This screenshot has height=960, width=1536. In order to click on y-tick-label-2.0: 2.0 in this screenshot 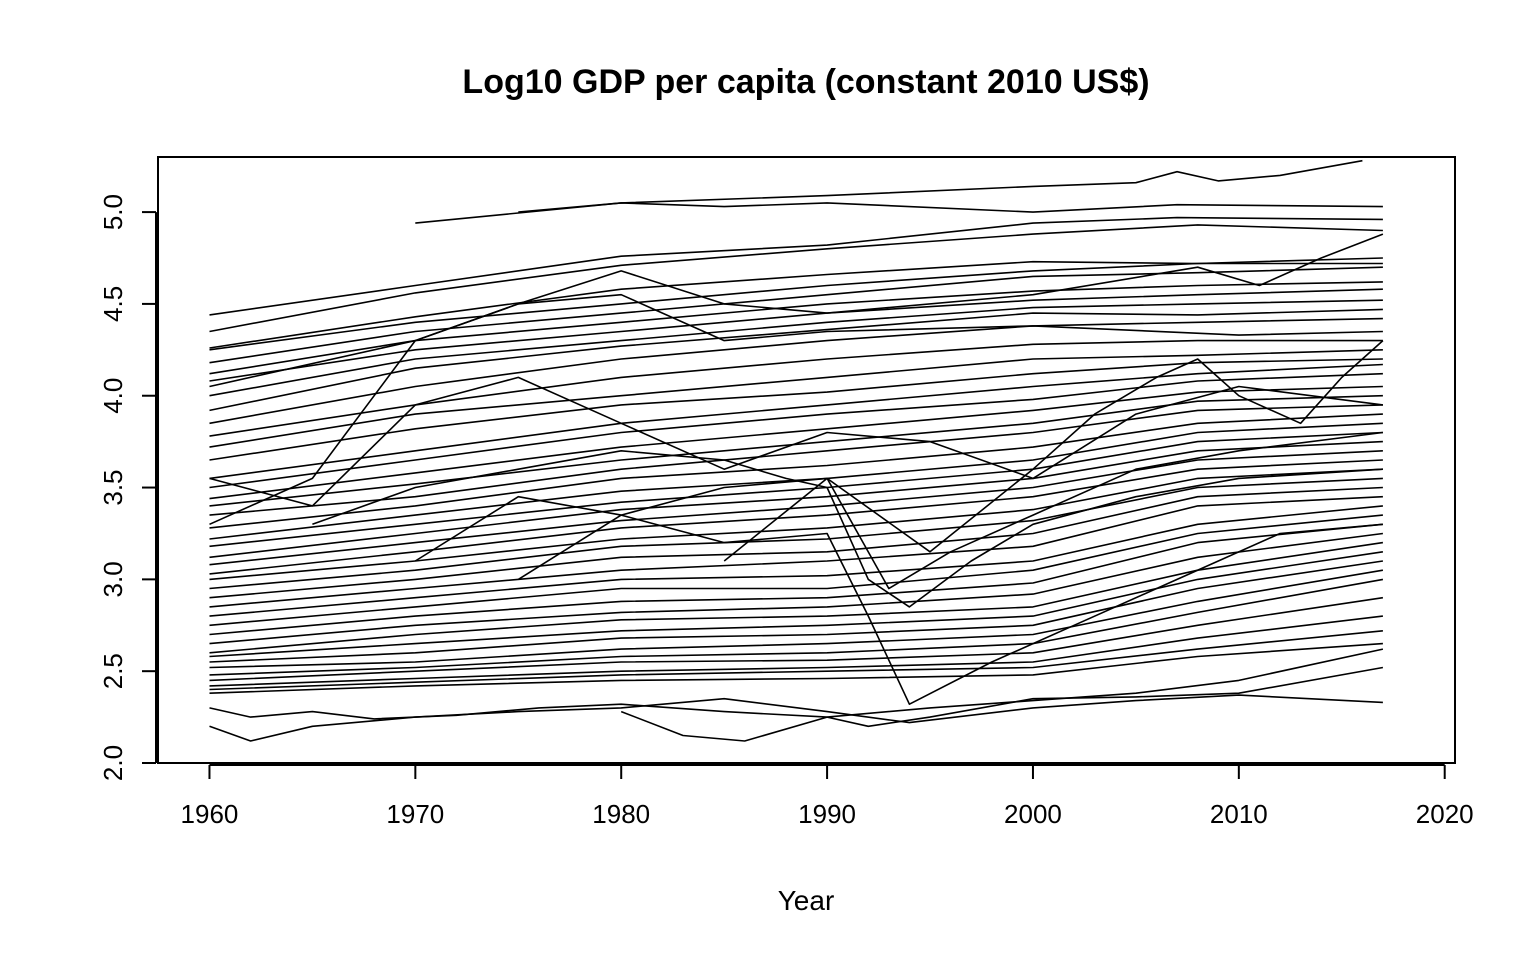, I will do `click(113, 763)`.